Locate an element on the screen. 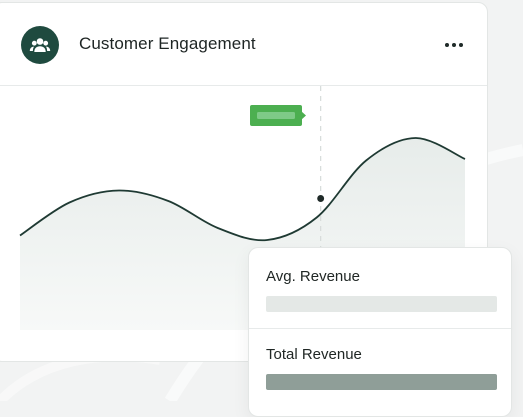 Image resolution: width=523 pixels, height=417 pixels. more-options-icon is located at coordinates (454, 45).